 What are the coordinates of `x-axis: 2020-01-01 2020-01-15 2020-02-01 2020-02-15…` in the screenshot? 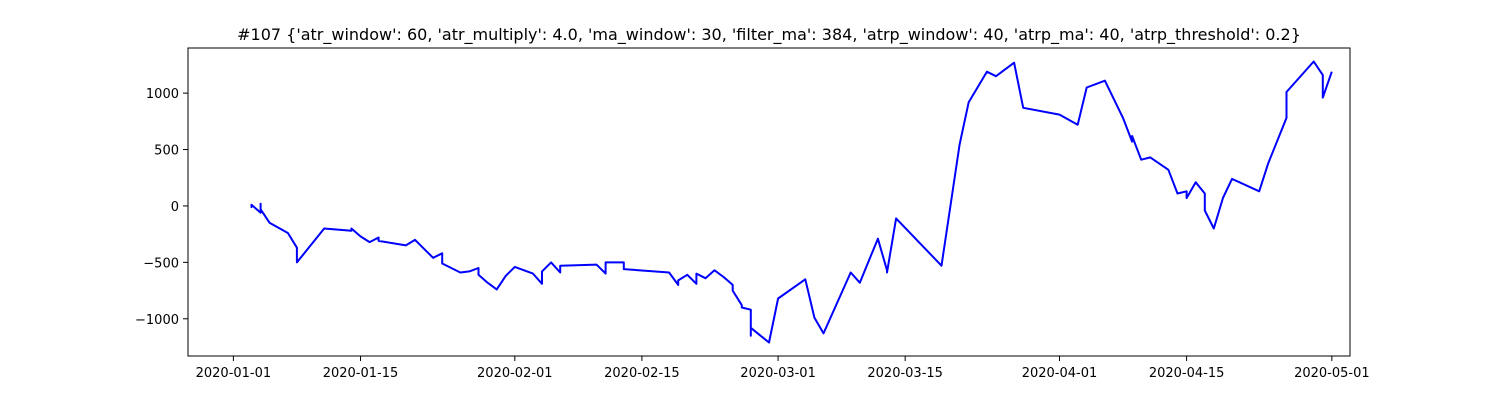 It's located at (783, 368).